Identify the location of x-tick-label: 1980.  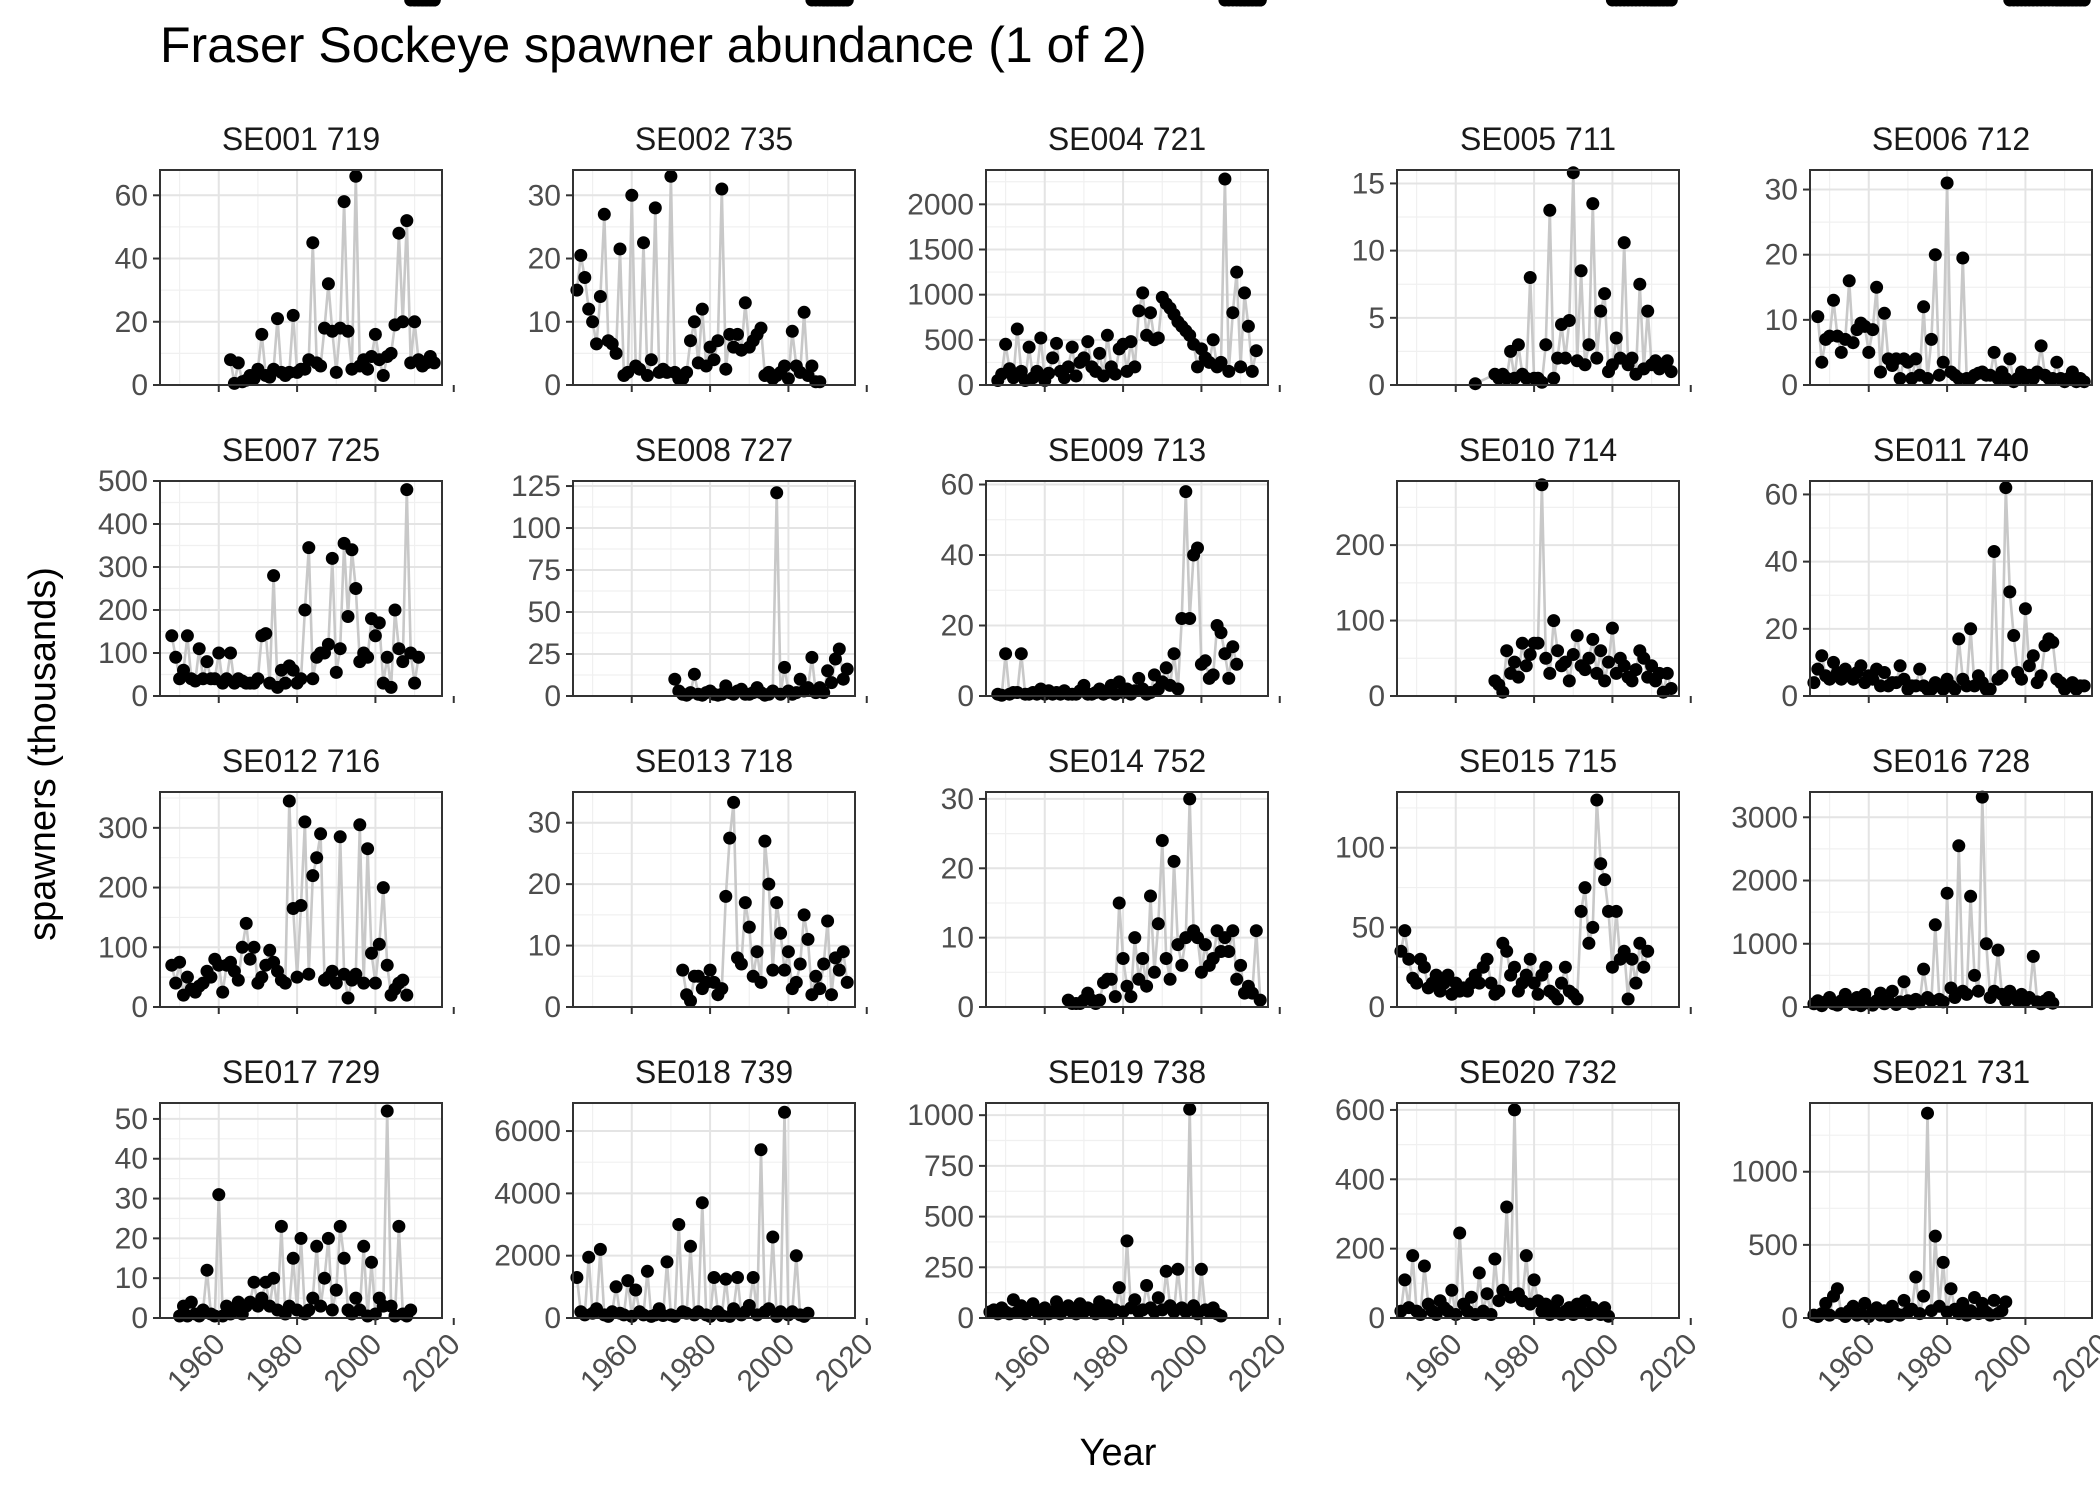
(1511, 1363).